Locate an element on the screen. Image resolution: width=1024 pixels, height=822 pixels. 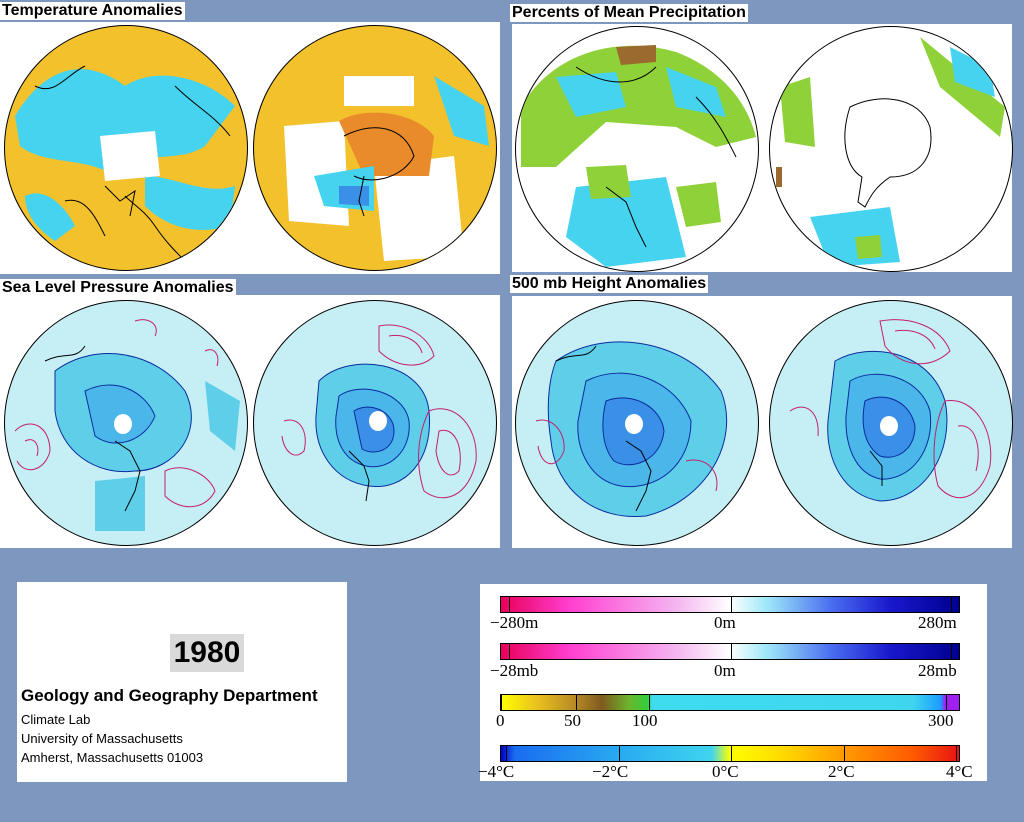
temp-label-plus2: 2°C is located at coordinates (841, 771).